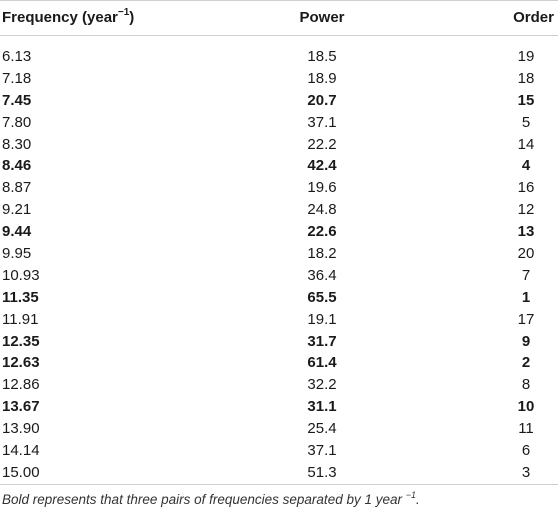 The image size is (558, 515). Describe the element at coordinates (279, 385) in the screenshot. I see `table-row: 12.86 32.2 8` at that location.